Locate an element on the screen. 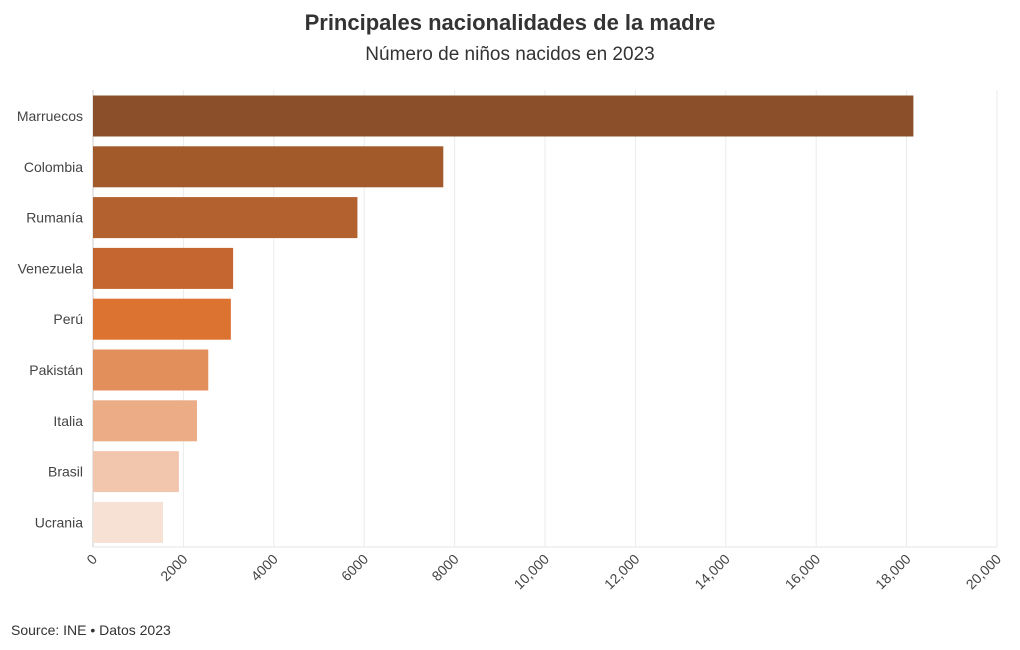 The width and height of the screenshot is (1020, 650). category-label: Ucrania is located at coordinates (59, 522).